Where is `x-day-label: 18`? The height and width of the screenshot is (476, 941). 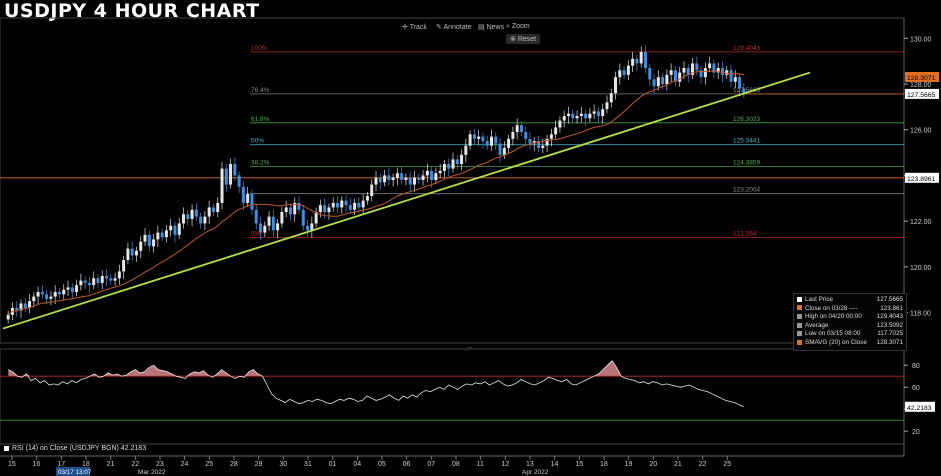 x-day-label: 18 is located at coordinates (604, 464).